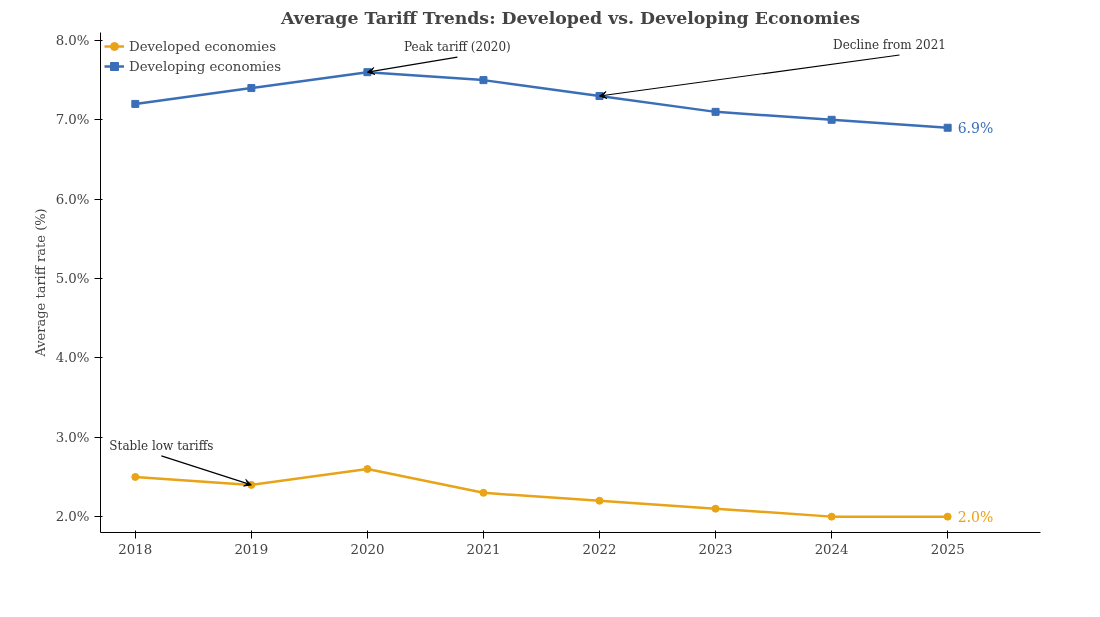 Image resolution: width=1100 pixels, height=617 pixels. I want to click on y-tick-label: 7.0%, so click(72, 120).